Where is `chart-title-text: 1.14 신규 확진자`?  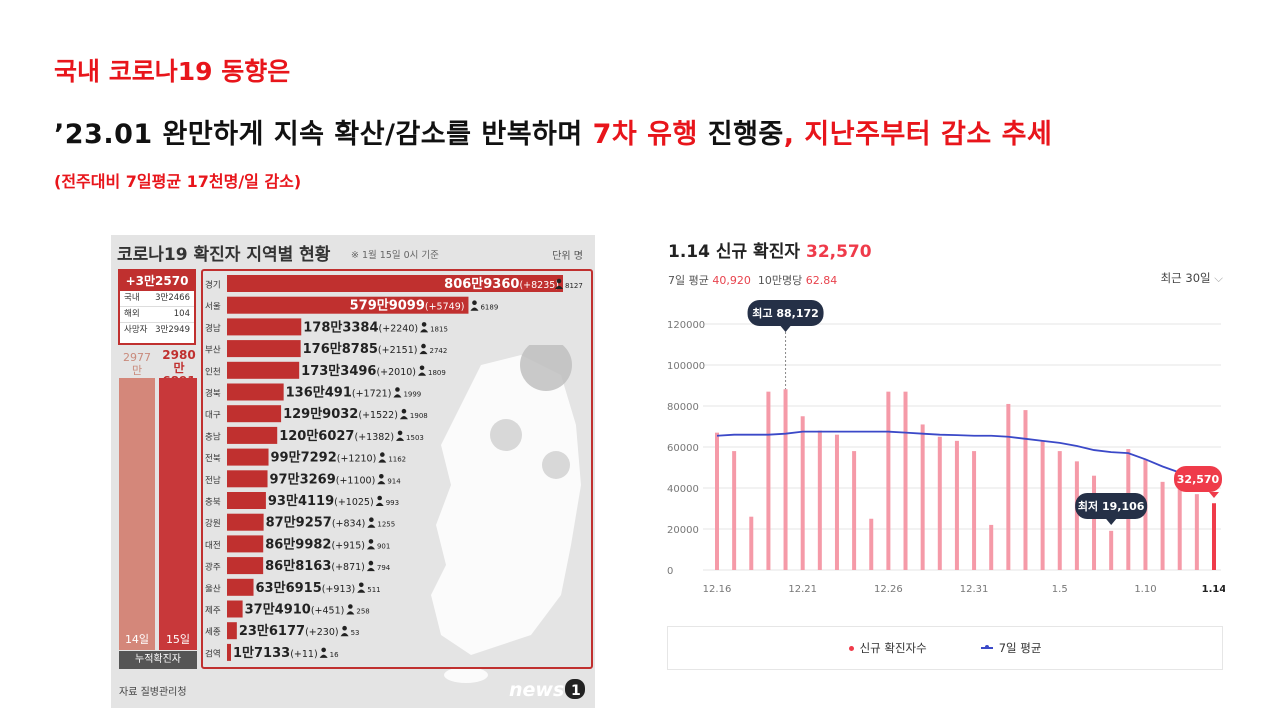 chart-title-text: 1.14 신규 확진자 is located at coordinates (734, 252).